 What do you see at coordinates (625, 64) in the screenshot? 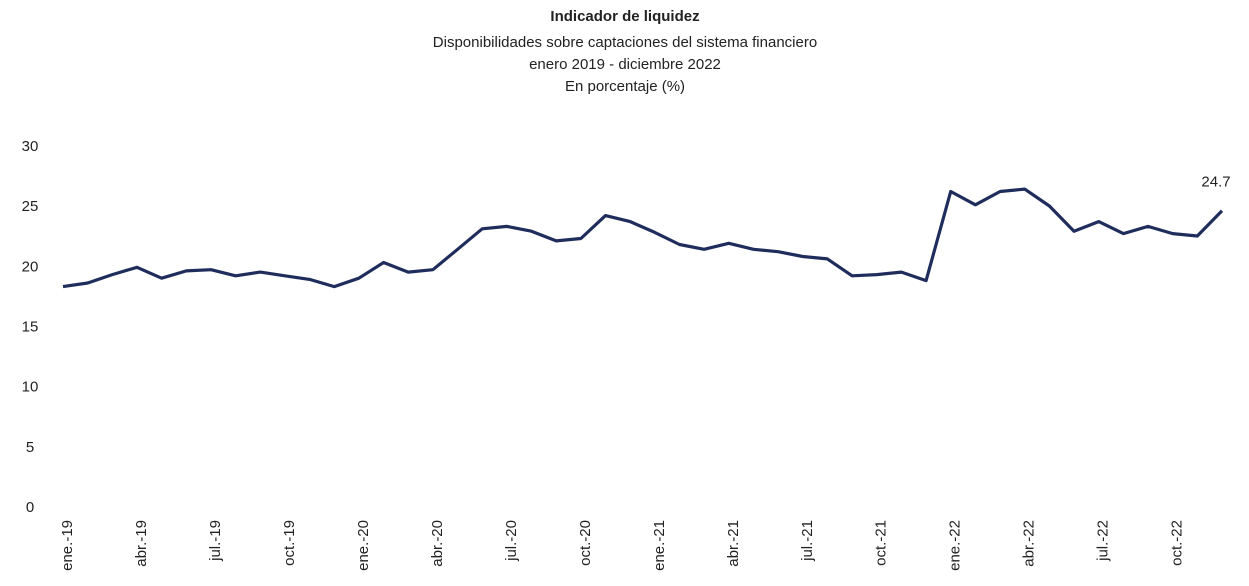
I see `chart-subtitle: enero 2019 - diciembre 2022` at bounding box center [625, 64].